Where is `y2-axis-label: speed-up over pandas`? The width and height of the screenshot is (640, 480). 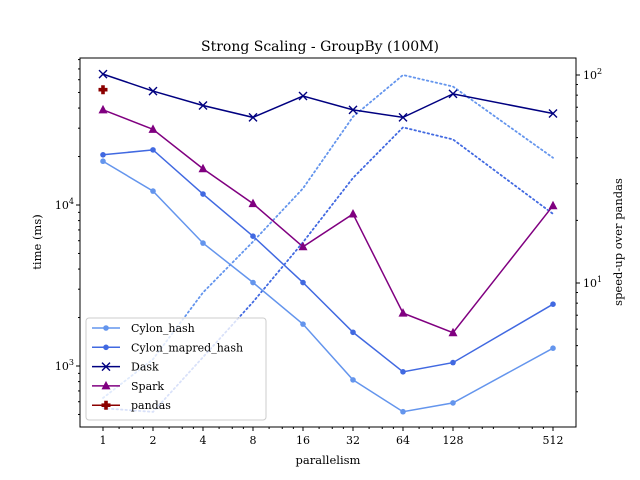
y2-axis-label: speed-up over pandas is located at coordinates (618, 242).